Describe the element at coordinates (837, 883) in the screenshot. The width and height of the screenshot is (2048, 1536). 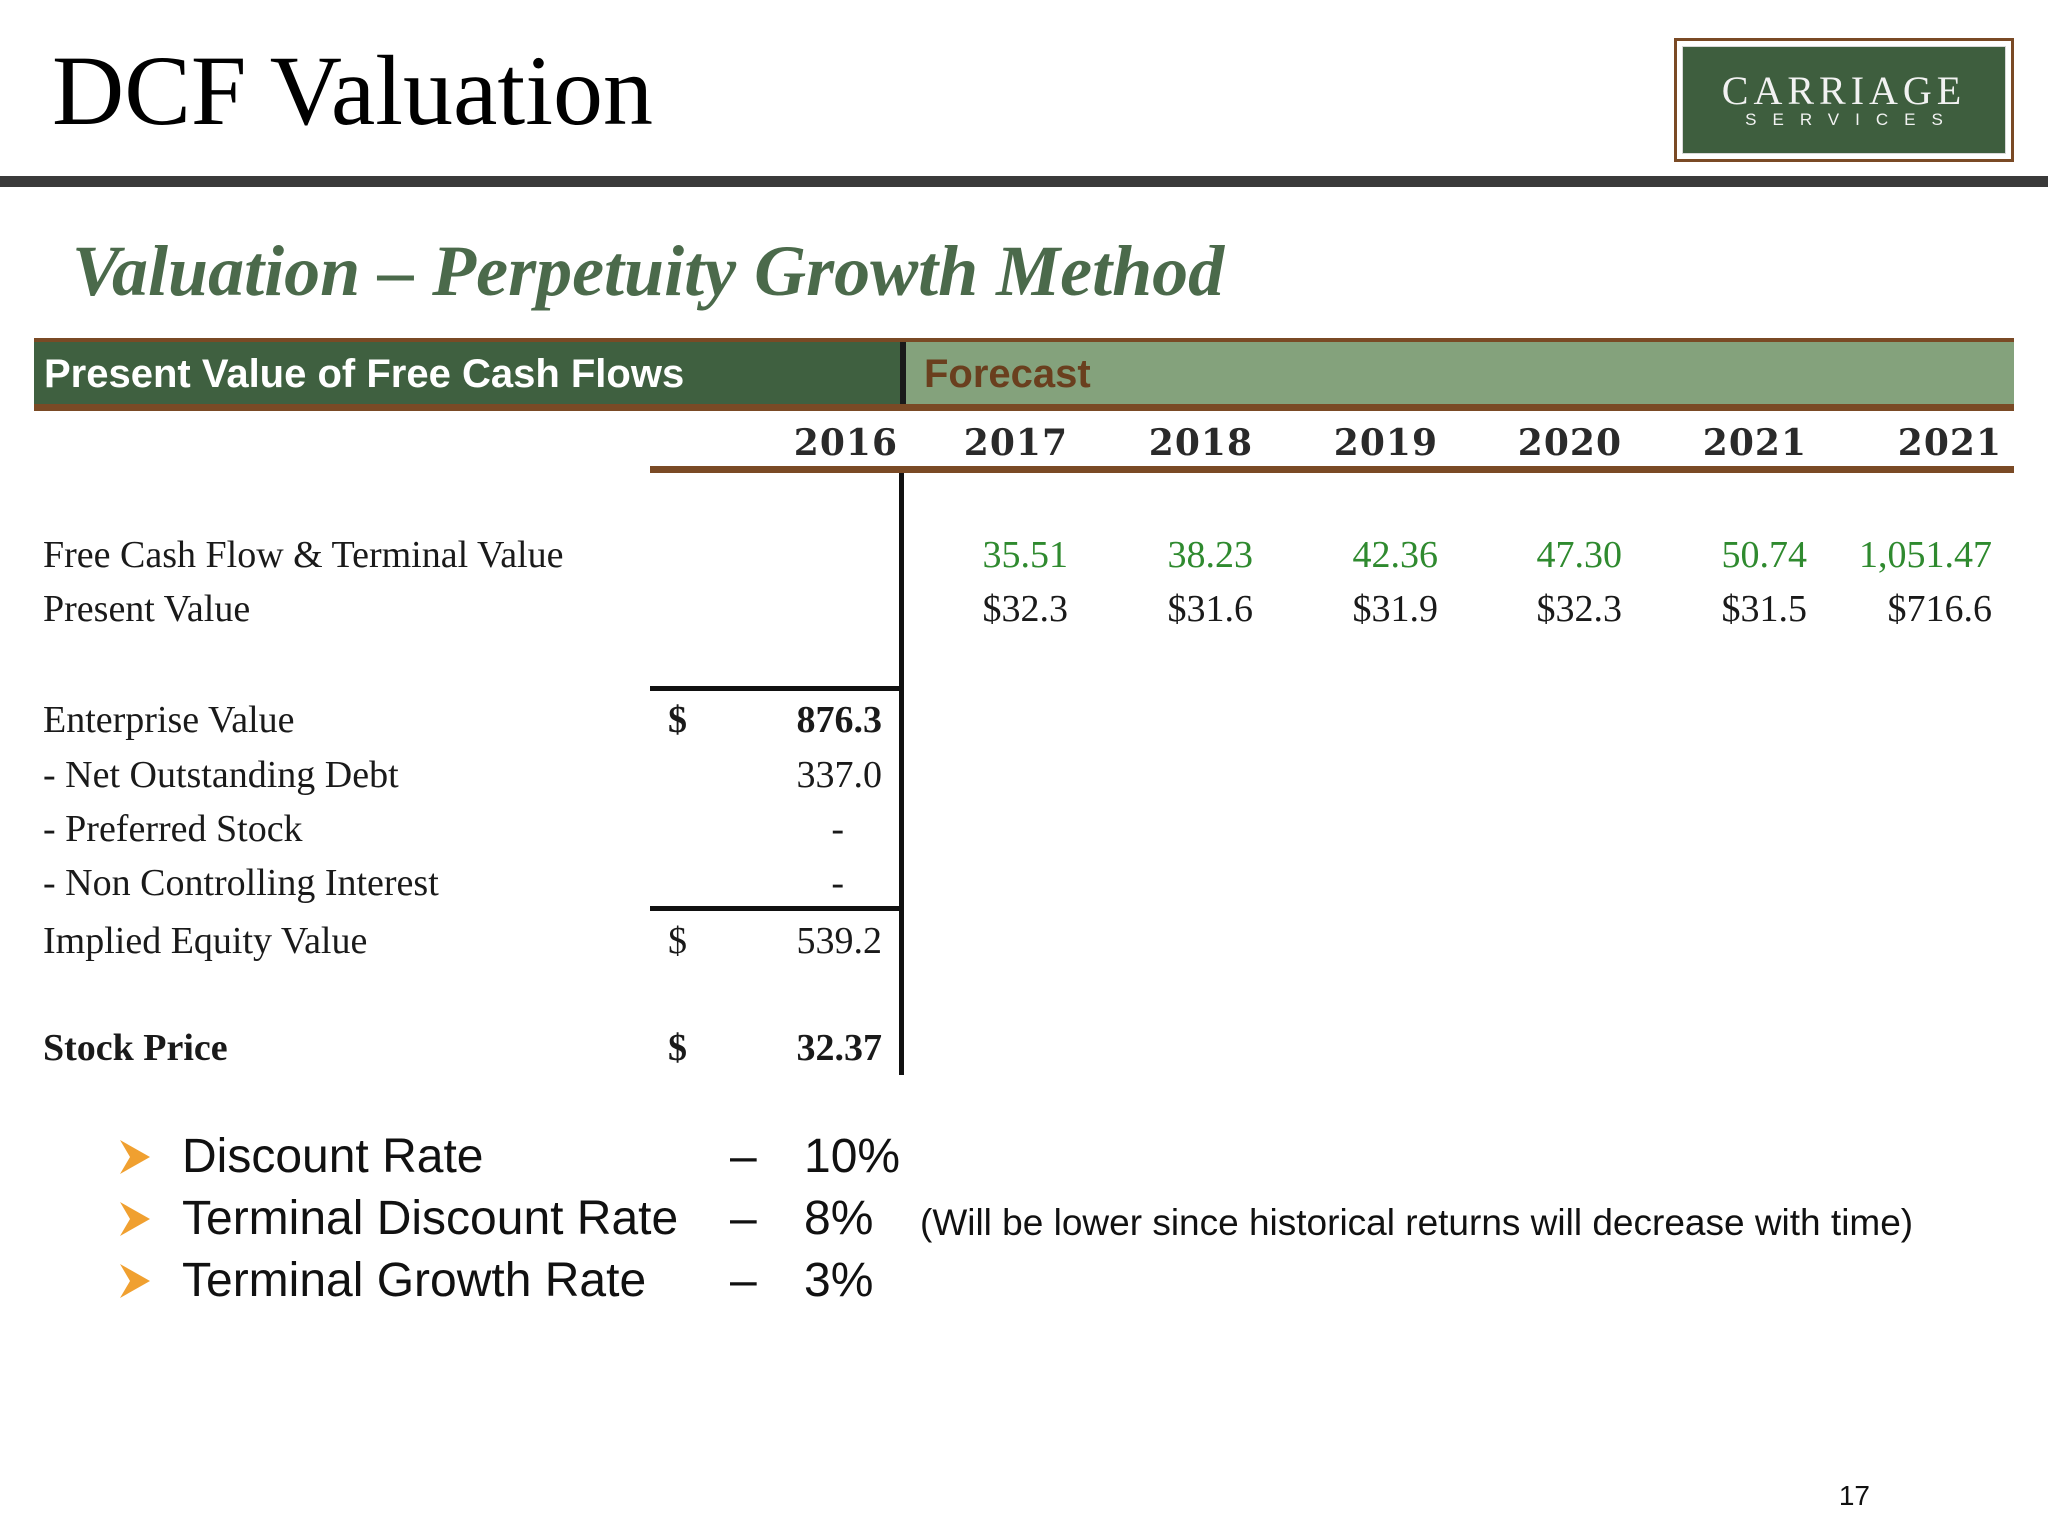
I see `nci-value: -` at that location.